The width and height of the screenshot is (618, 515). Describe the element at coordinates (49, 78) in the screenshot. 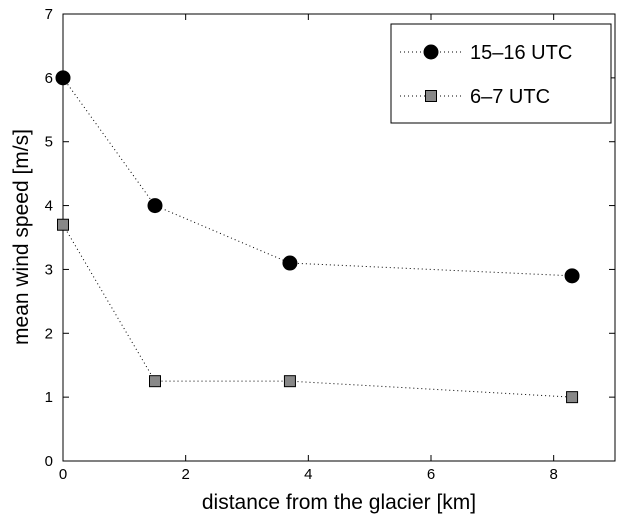

I see `y-tick-label: 6` at that location.